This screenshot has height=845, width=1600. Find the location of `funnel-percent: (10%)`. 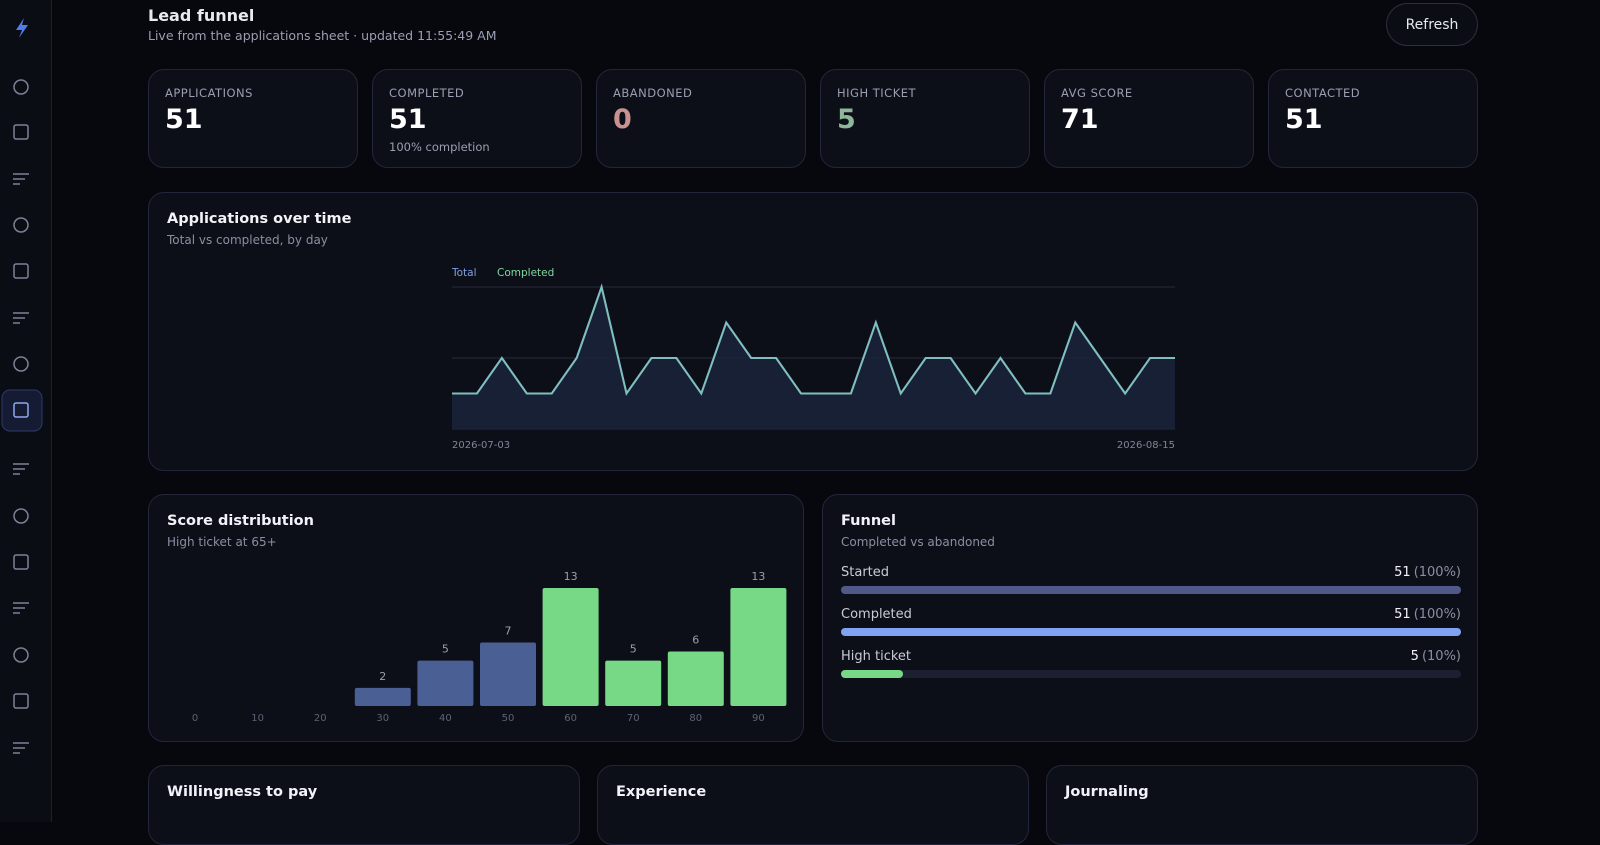

funnel-percent: (10%) is located at coordinates (1441, 656).